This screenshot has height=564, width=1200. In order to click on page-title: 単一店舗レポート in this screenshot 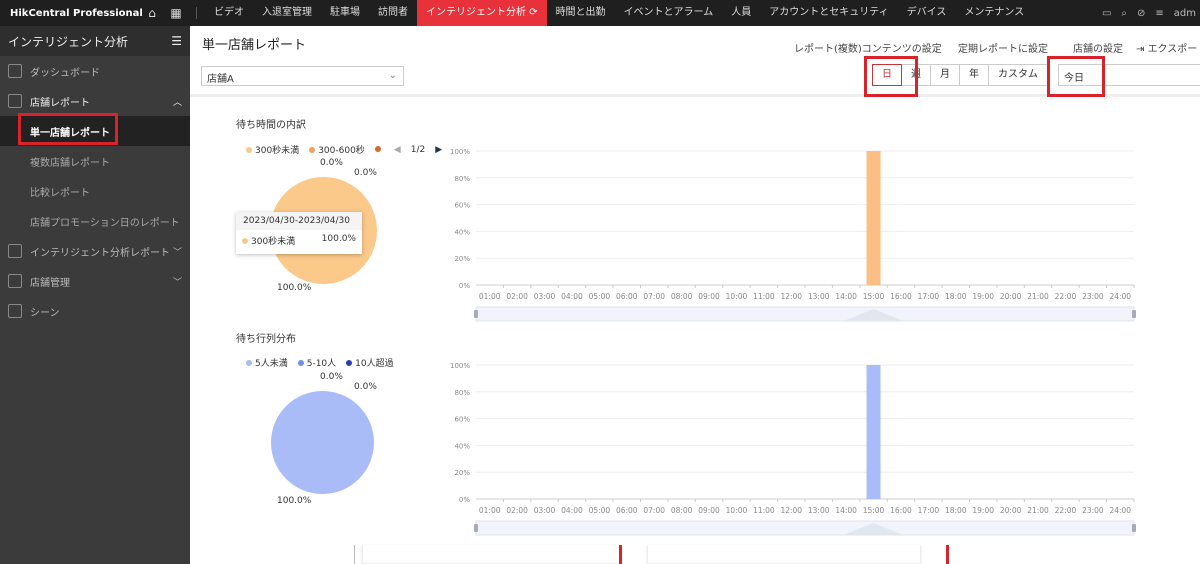, I will do `click(254, 45)`.